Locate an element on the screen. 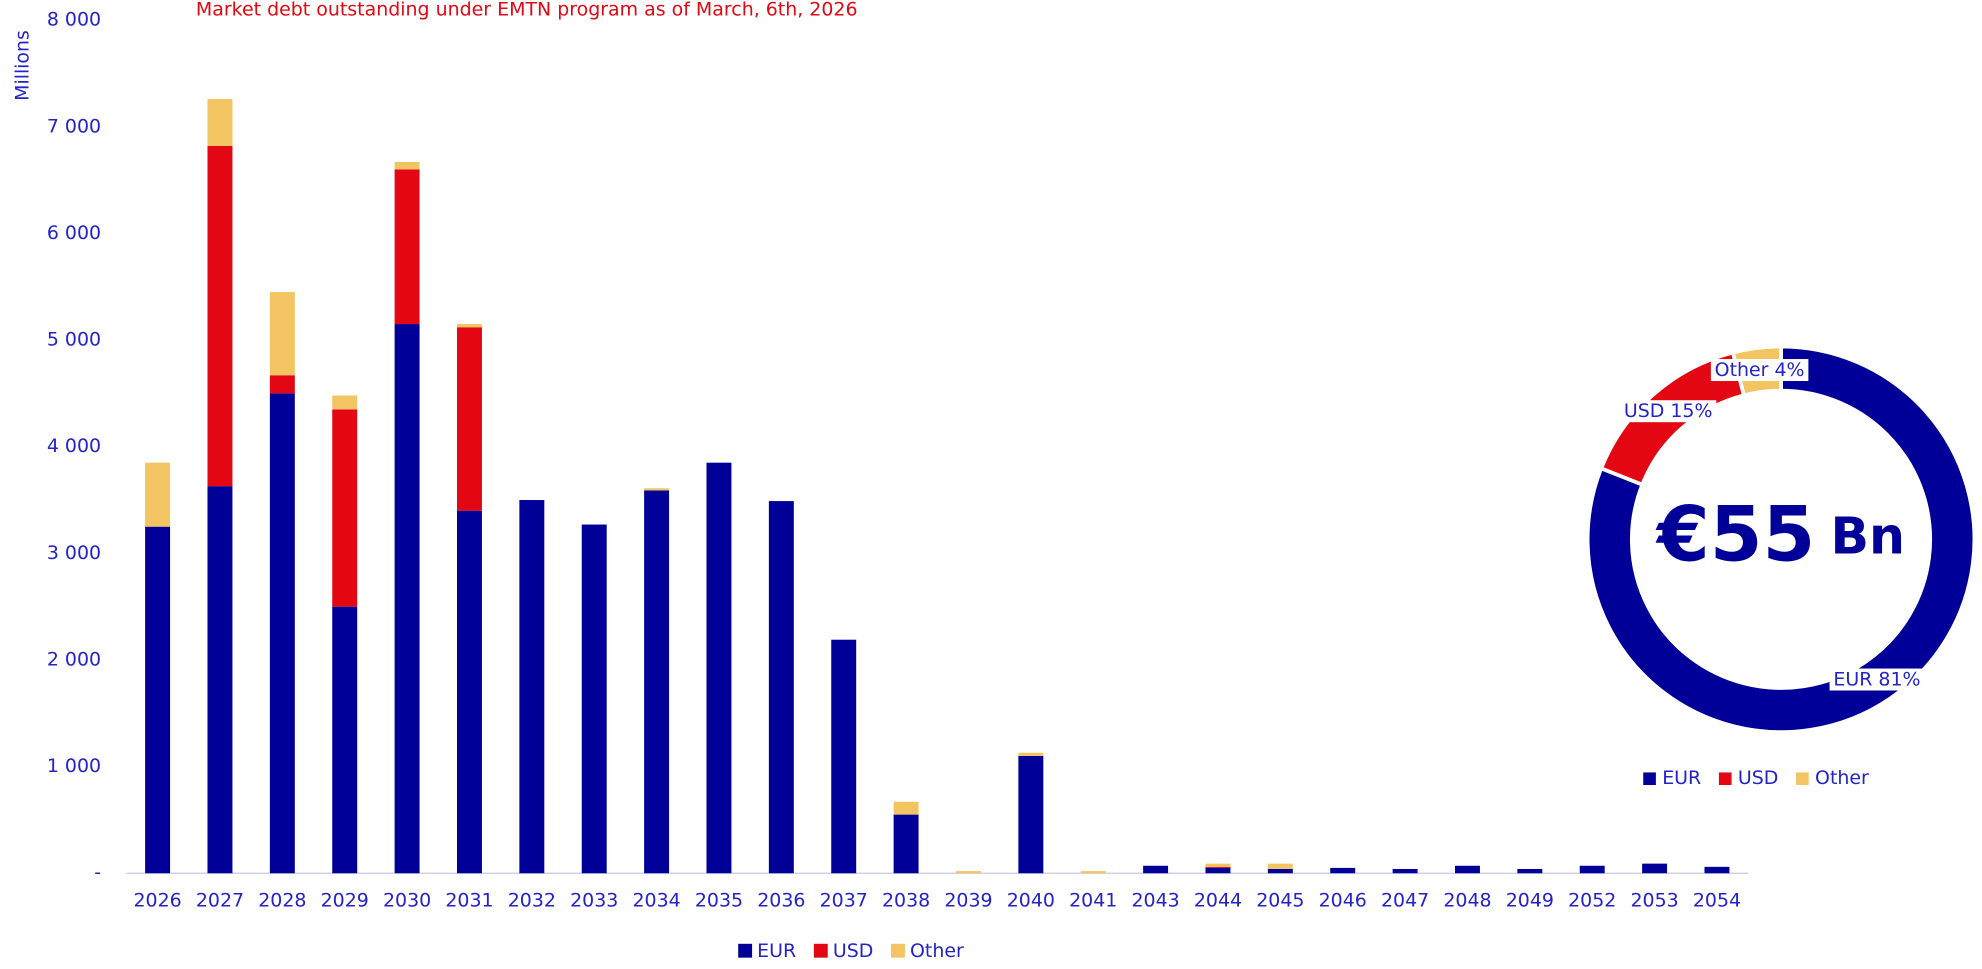  x-tick-label: 2054 is located at coordinates (1717, 900).